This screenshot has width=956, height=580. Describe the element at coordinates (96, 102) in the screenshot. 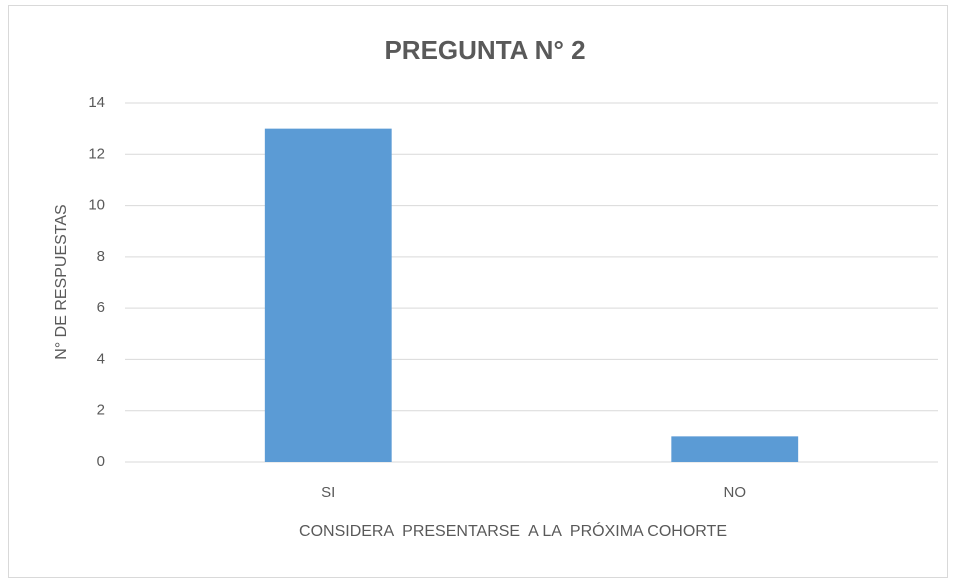

I see `y-tick-label: 14` at that location.